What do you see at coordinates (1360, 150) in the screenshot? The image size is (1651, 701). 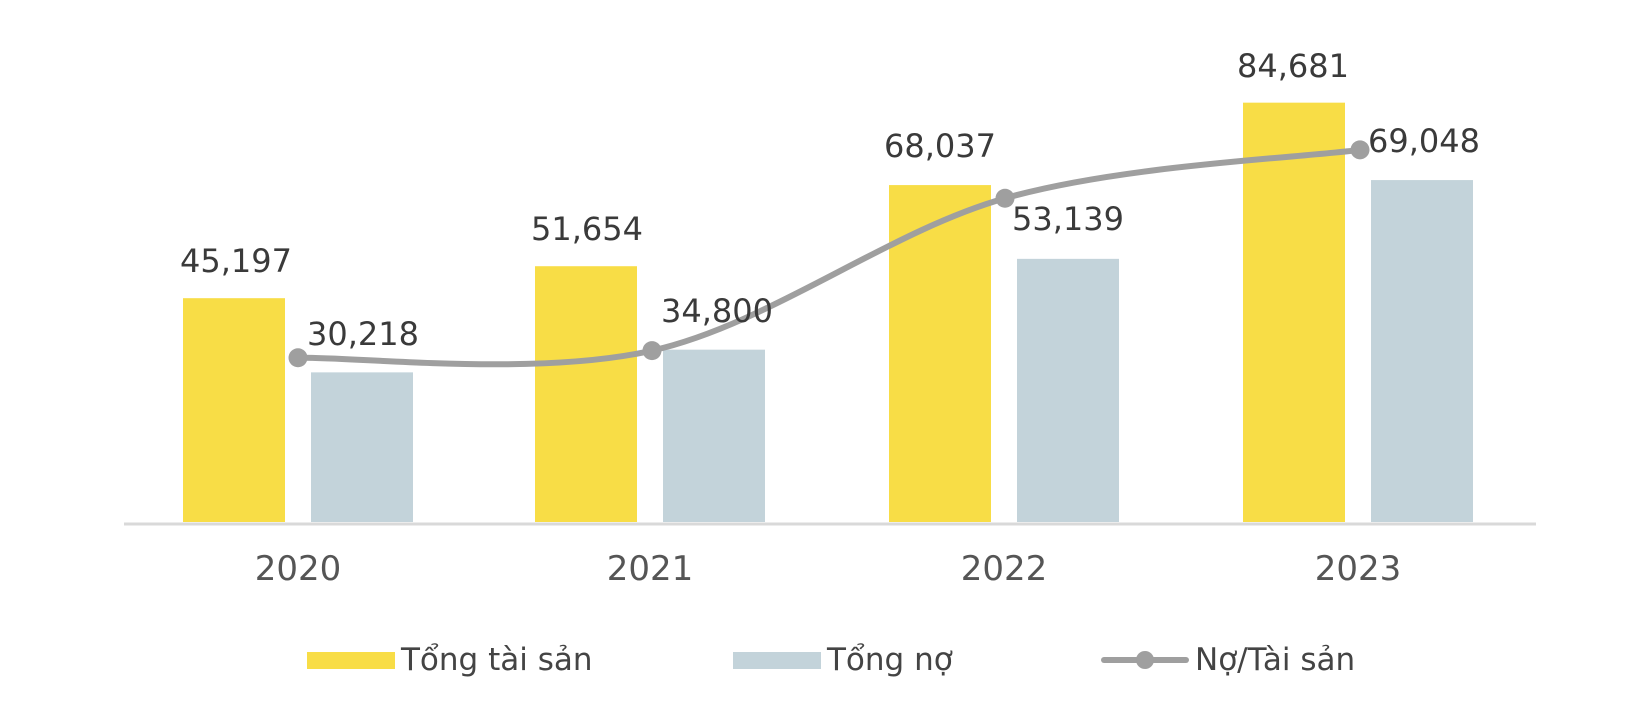 I see `ratio-point-2023` at bounding box center [1360, 150].